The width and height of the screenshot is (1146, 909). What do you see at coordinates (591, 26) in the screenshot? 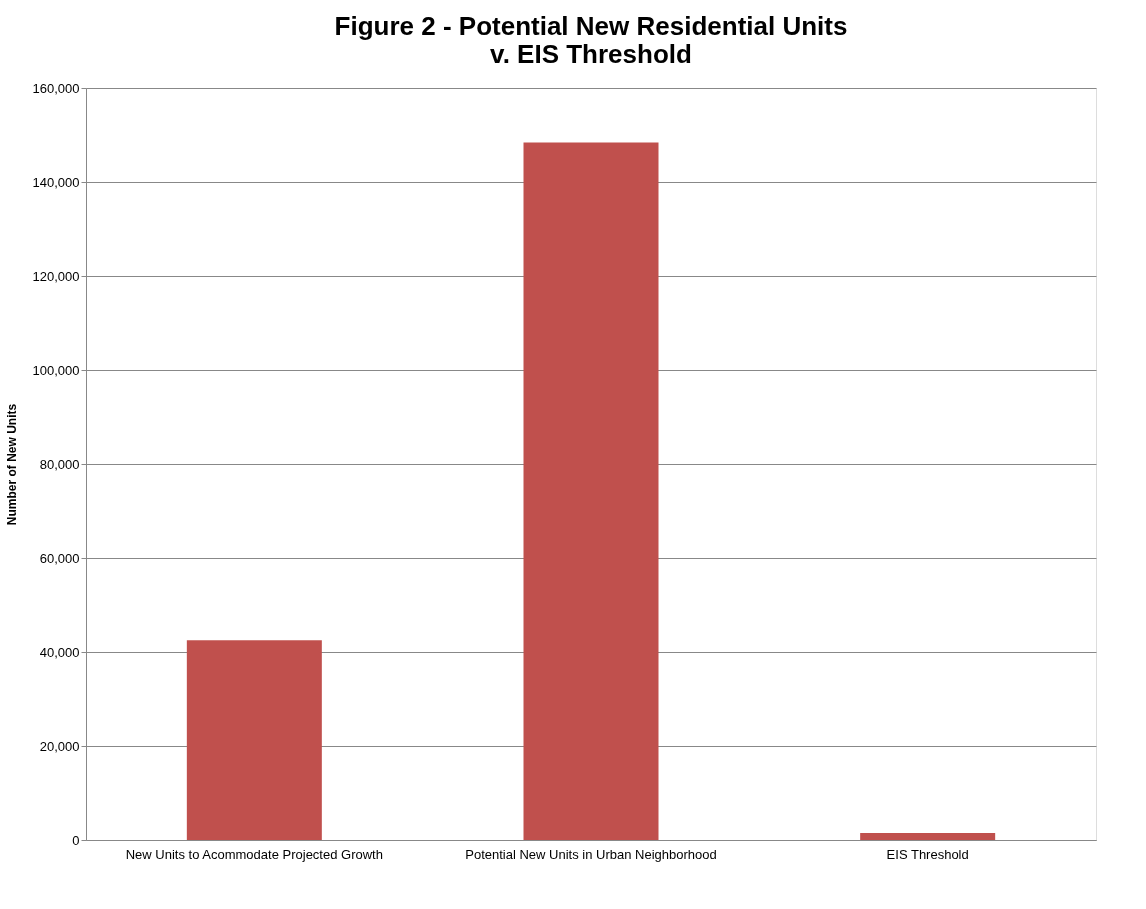
I see `text: Figure 2 - Potential New Residential Units` at bounding box center [591, 26].